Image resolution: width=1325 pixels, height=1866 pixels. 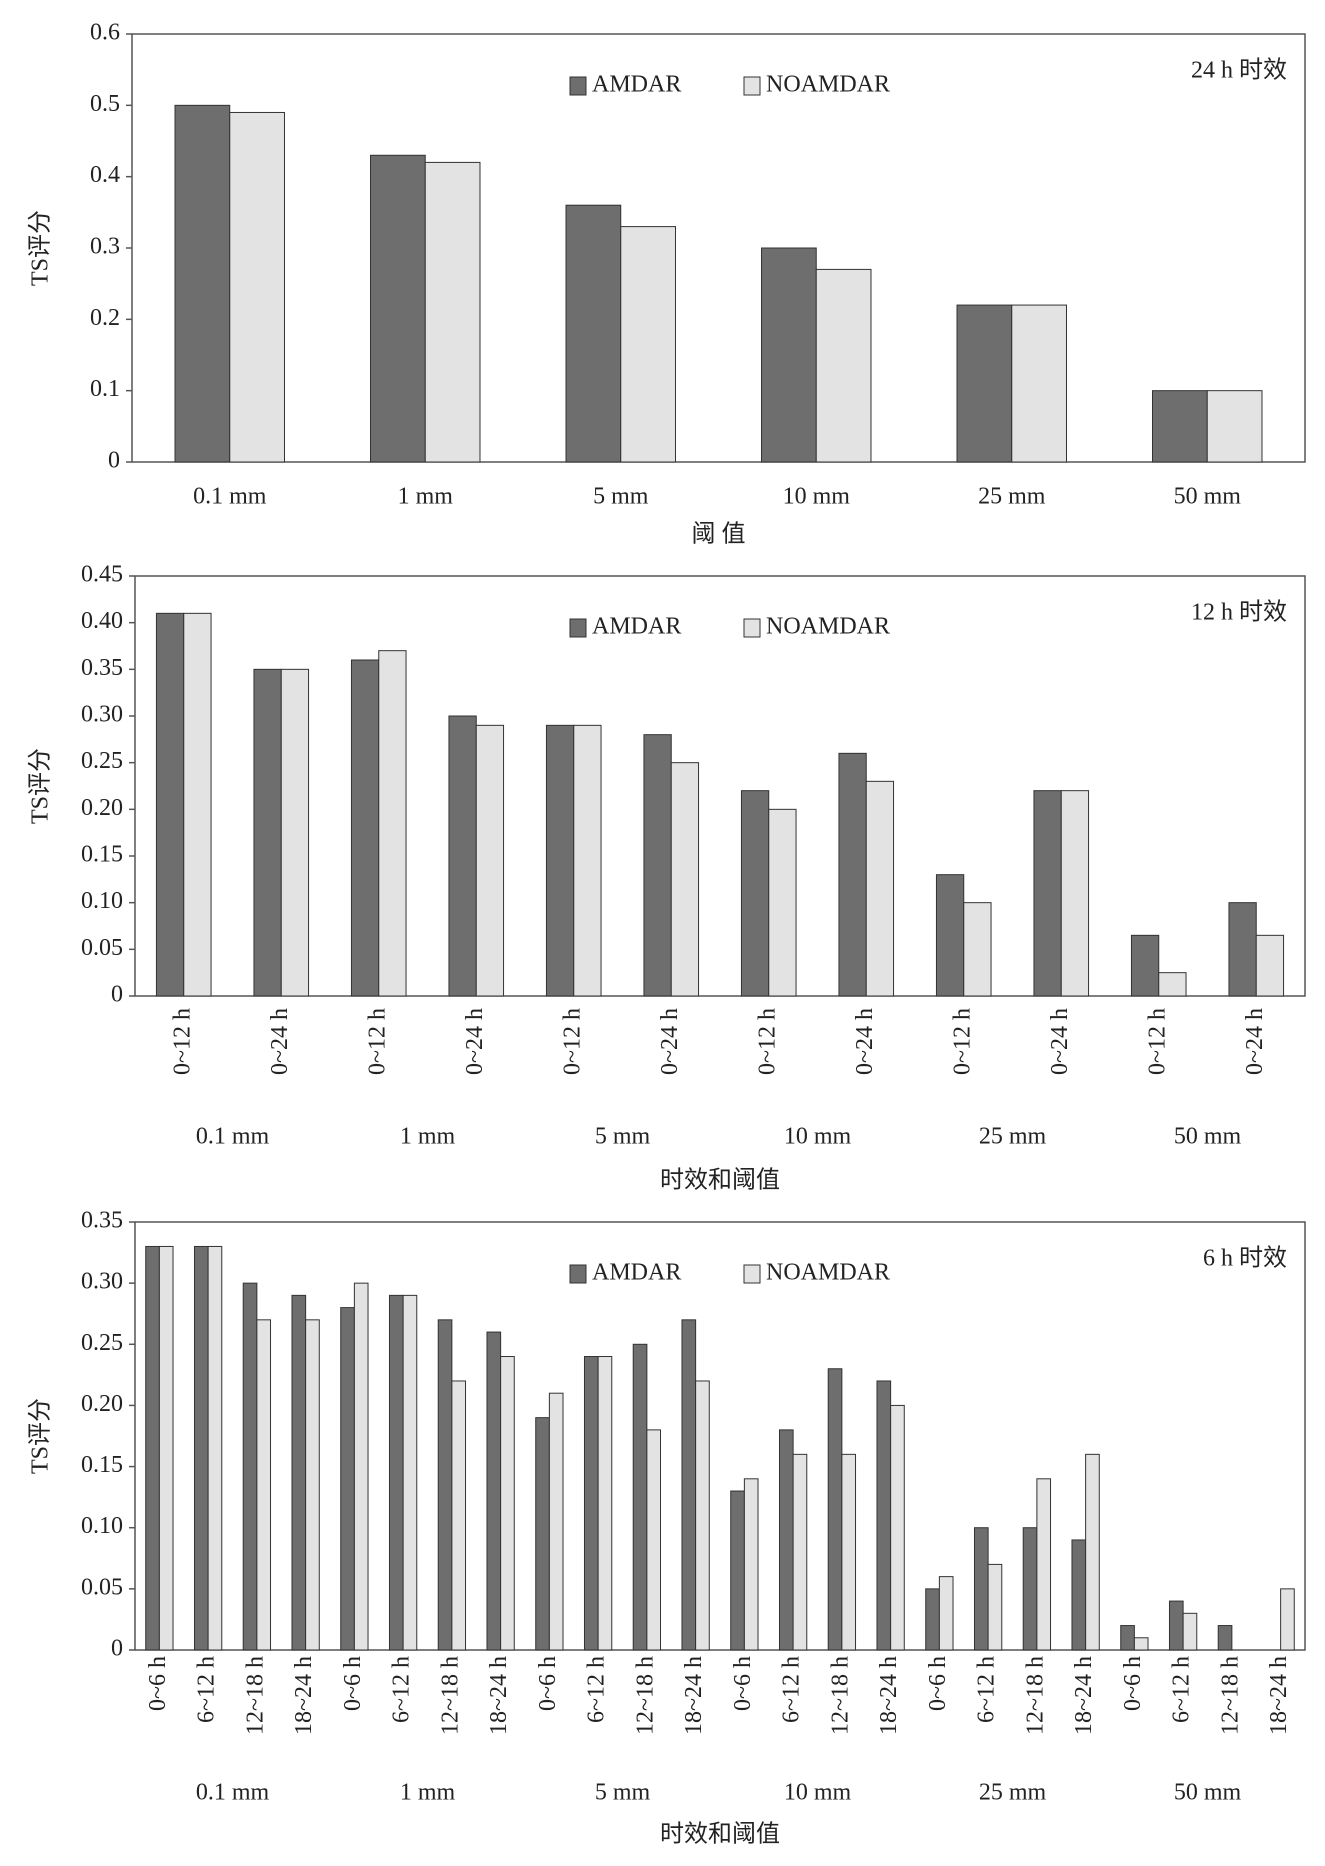 What do you see at coordinates (719, 534) in the screenshot?
I see `x-axis-label: 阈 值` at bounding box center [719, 534].